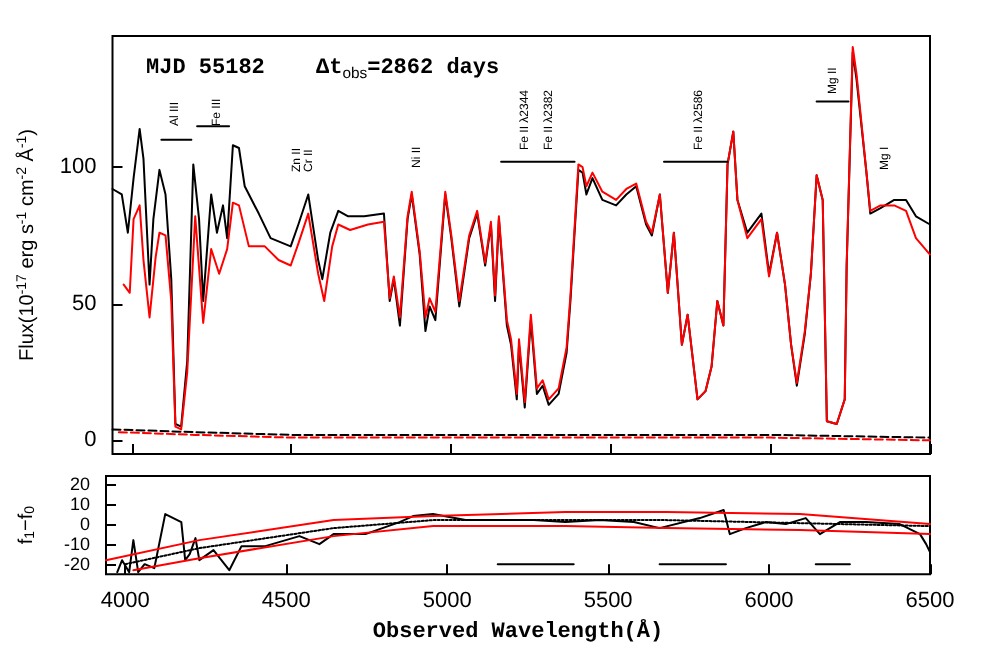 The height and width of the screenshot is (654, 982). I want to click on annotation: MJD 55182, so click(205, 69).